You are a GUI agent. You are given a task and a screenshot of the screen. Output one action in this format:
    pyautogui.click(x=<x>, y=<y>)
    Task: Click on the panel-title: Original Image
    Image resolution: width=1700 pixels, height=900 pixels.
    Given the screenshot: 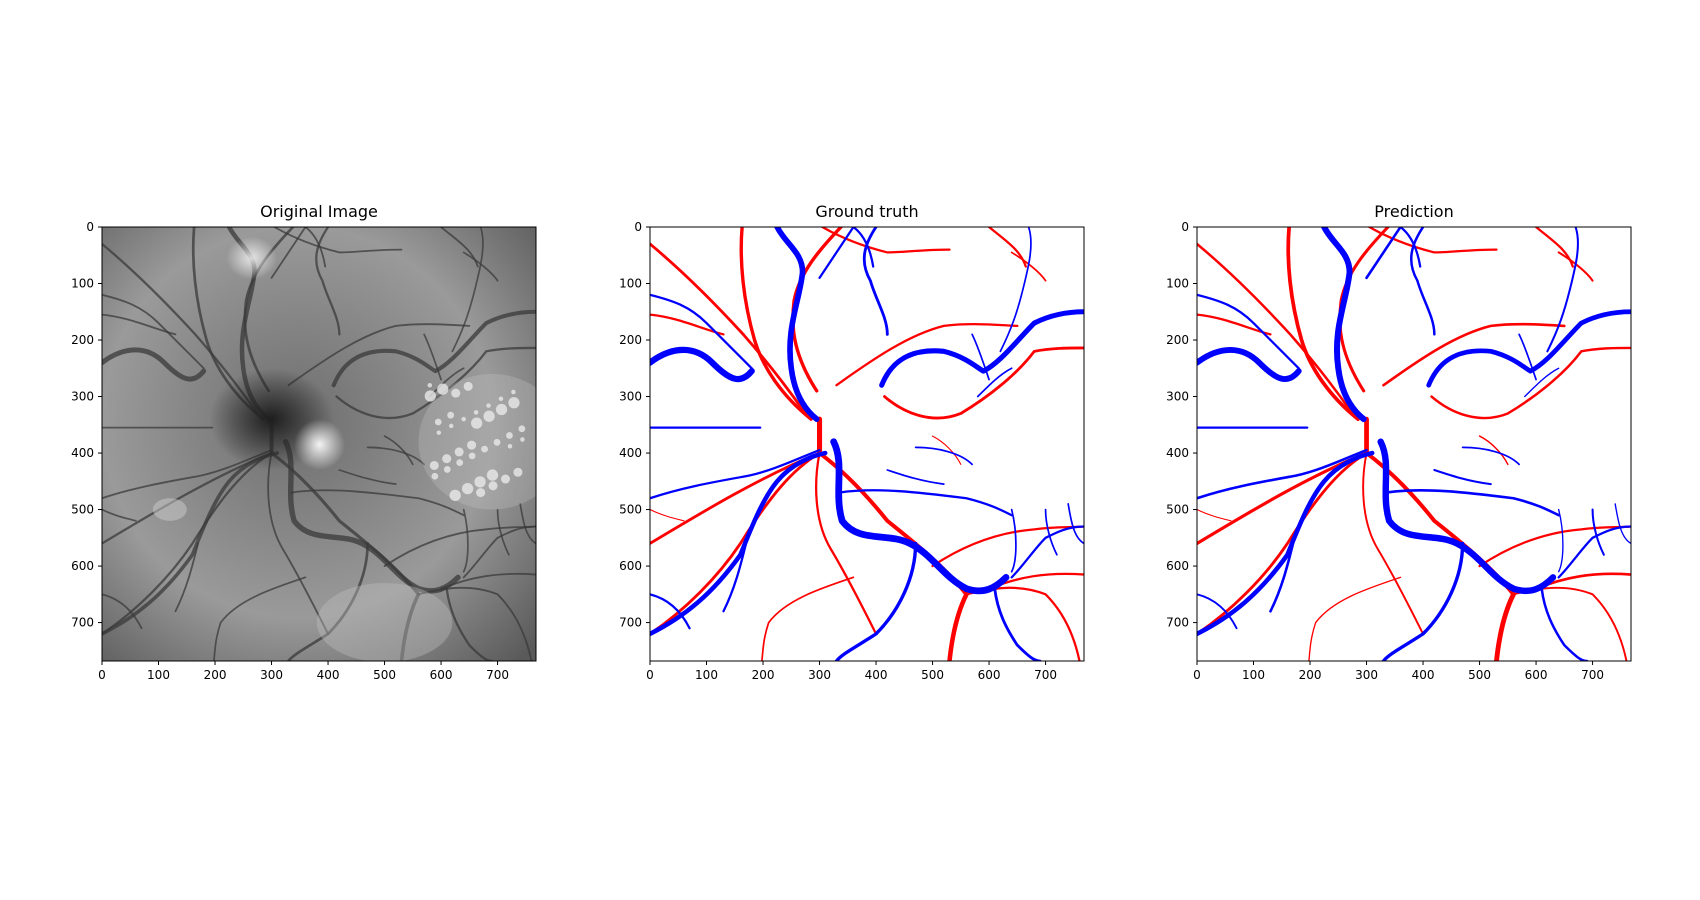 What is the action you would take?
    pyautogui.click(x=319, y=211)
    